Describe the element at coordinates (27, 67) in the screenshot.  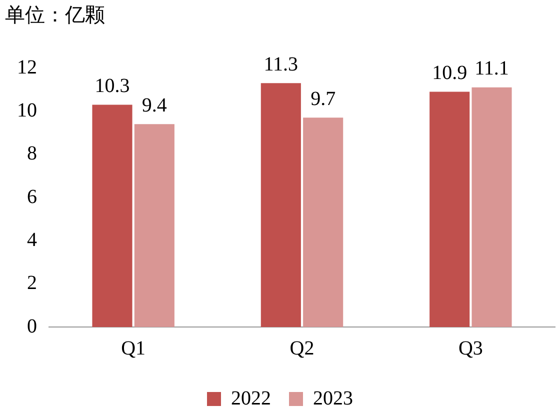
I see `y-tick-label: 12` at that location.